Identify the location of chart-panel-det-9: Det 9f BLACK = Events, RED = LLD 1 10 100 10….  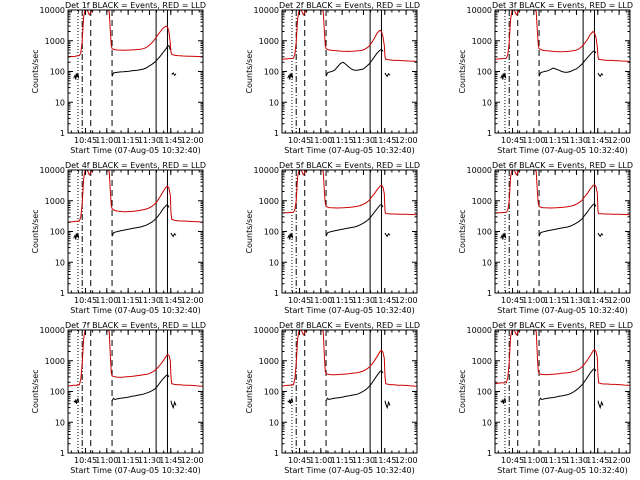
(545, 398).